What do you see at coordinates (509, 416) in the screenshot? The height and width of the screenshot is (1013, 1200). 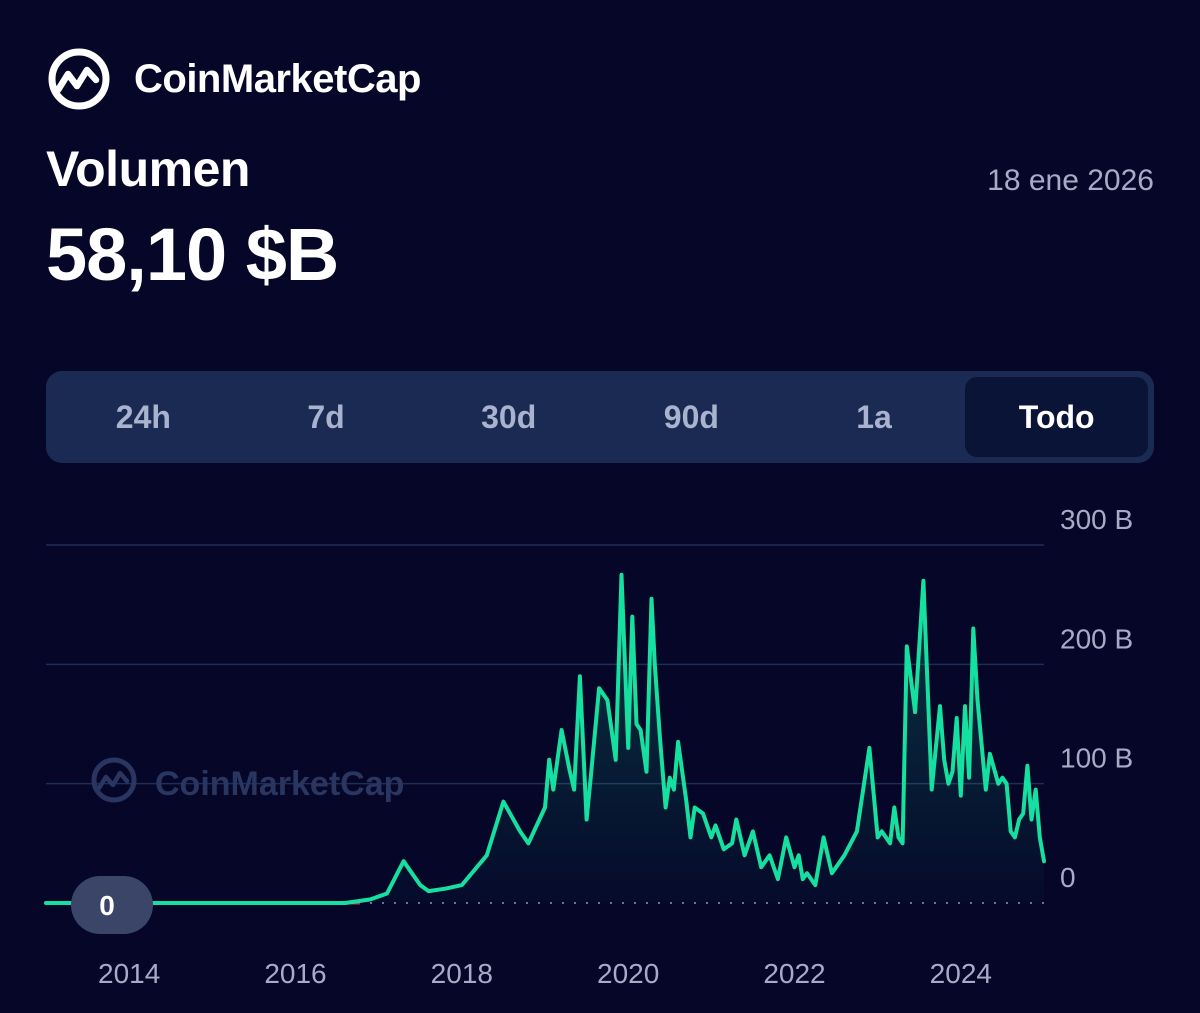 I see `tab-30d: 30d` at bounding box center [509, 416].